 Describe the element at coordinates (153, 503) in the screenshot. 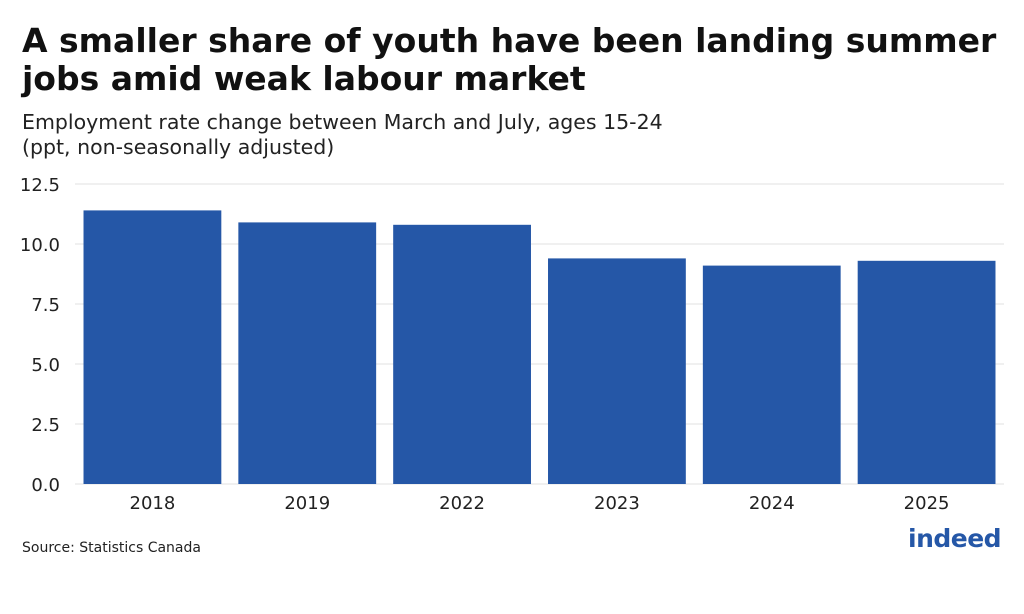

I see `x-tick-label: 2018` at that location.